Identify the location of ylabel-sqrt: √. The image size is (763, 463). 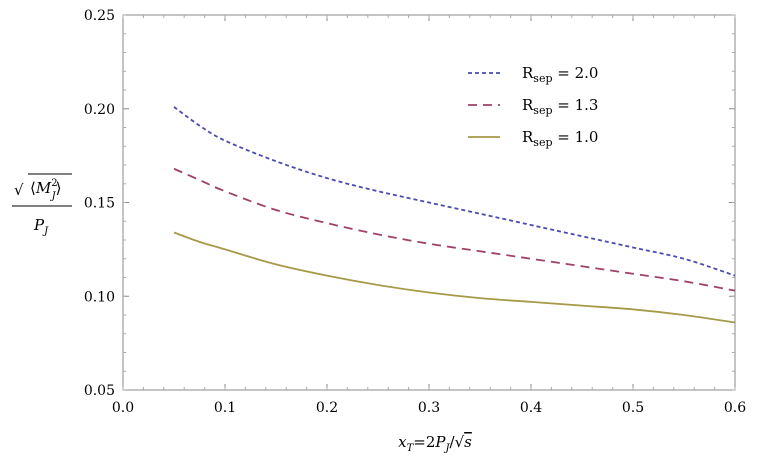
(19, 190).